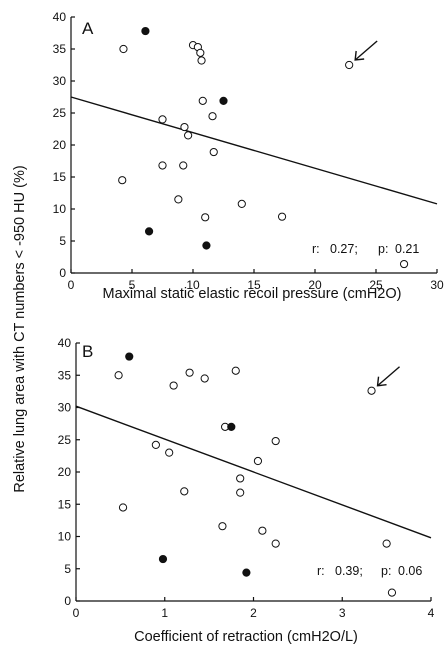 The height and width of the screenshot is (653, 448). Describe the element at coordinates (132, 285) in the screenshot. I see `panel-a-x-tick-label: 5` at that location.